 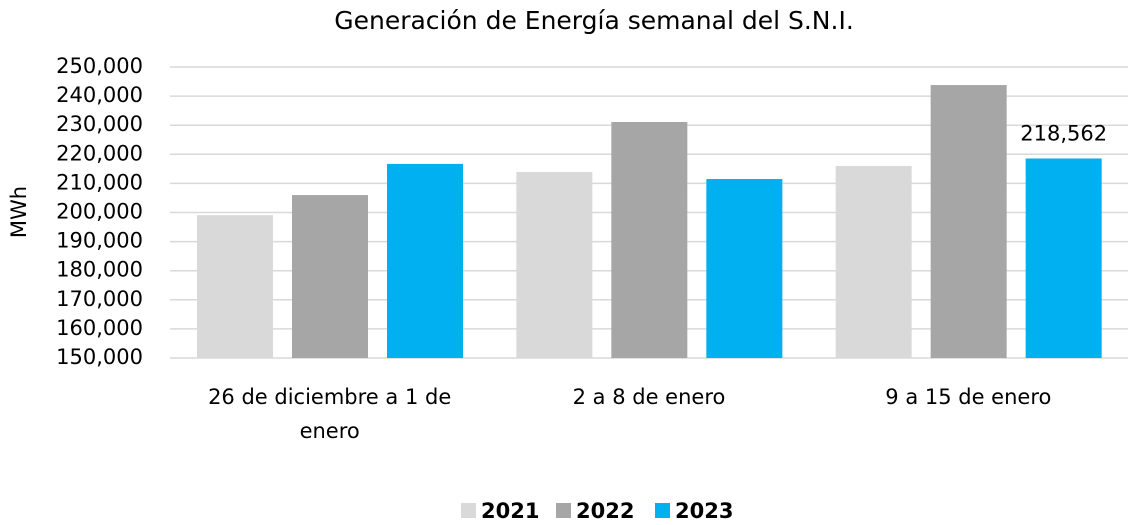 What do you see at coordinates (99, 153) in the screenshot?
I see `y-tick-label: 220,000` at bounding box center [99, 153].